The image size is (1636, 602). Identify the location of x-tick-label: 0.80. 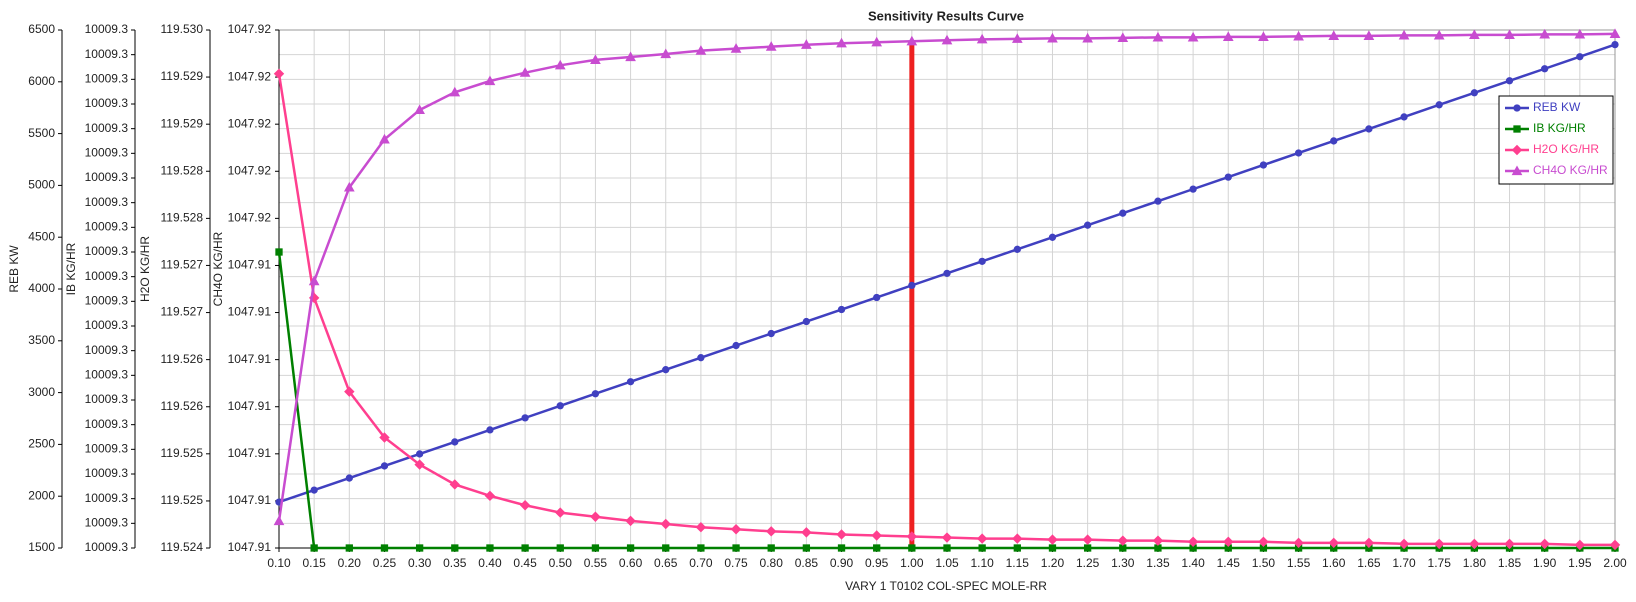
(772, 563).